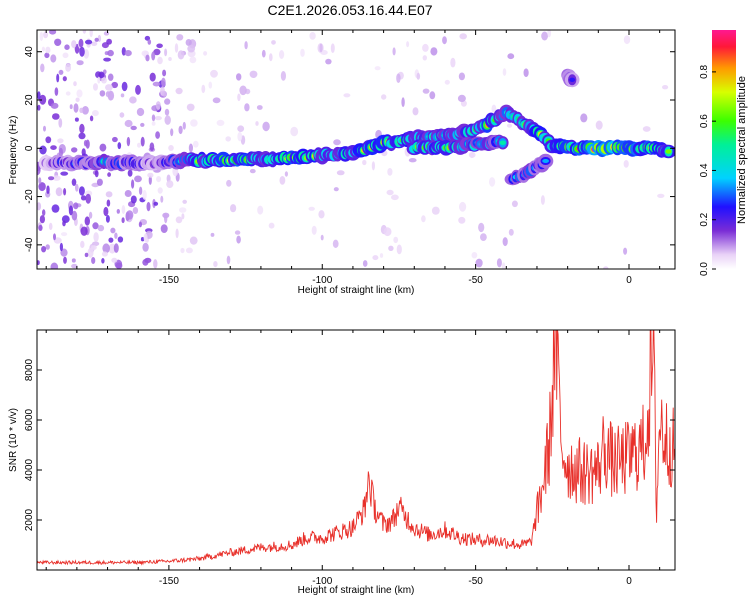 This screenshot has width=750, height=600. Describe the element at coordinates (475, 581) in the screenshot. I see `x-tick-label: -50` at that location.